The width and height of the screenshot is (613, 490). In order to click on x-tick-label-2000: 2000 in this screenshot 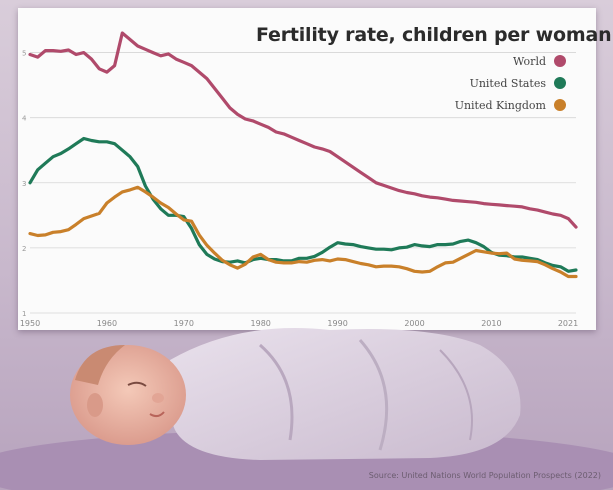, I will do `click(414, 323)`.